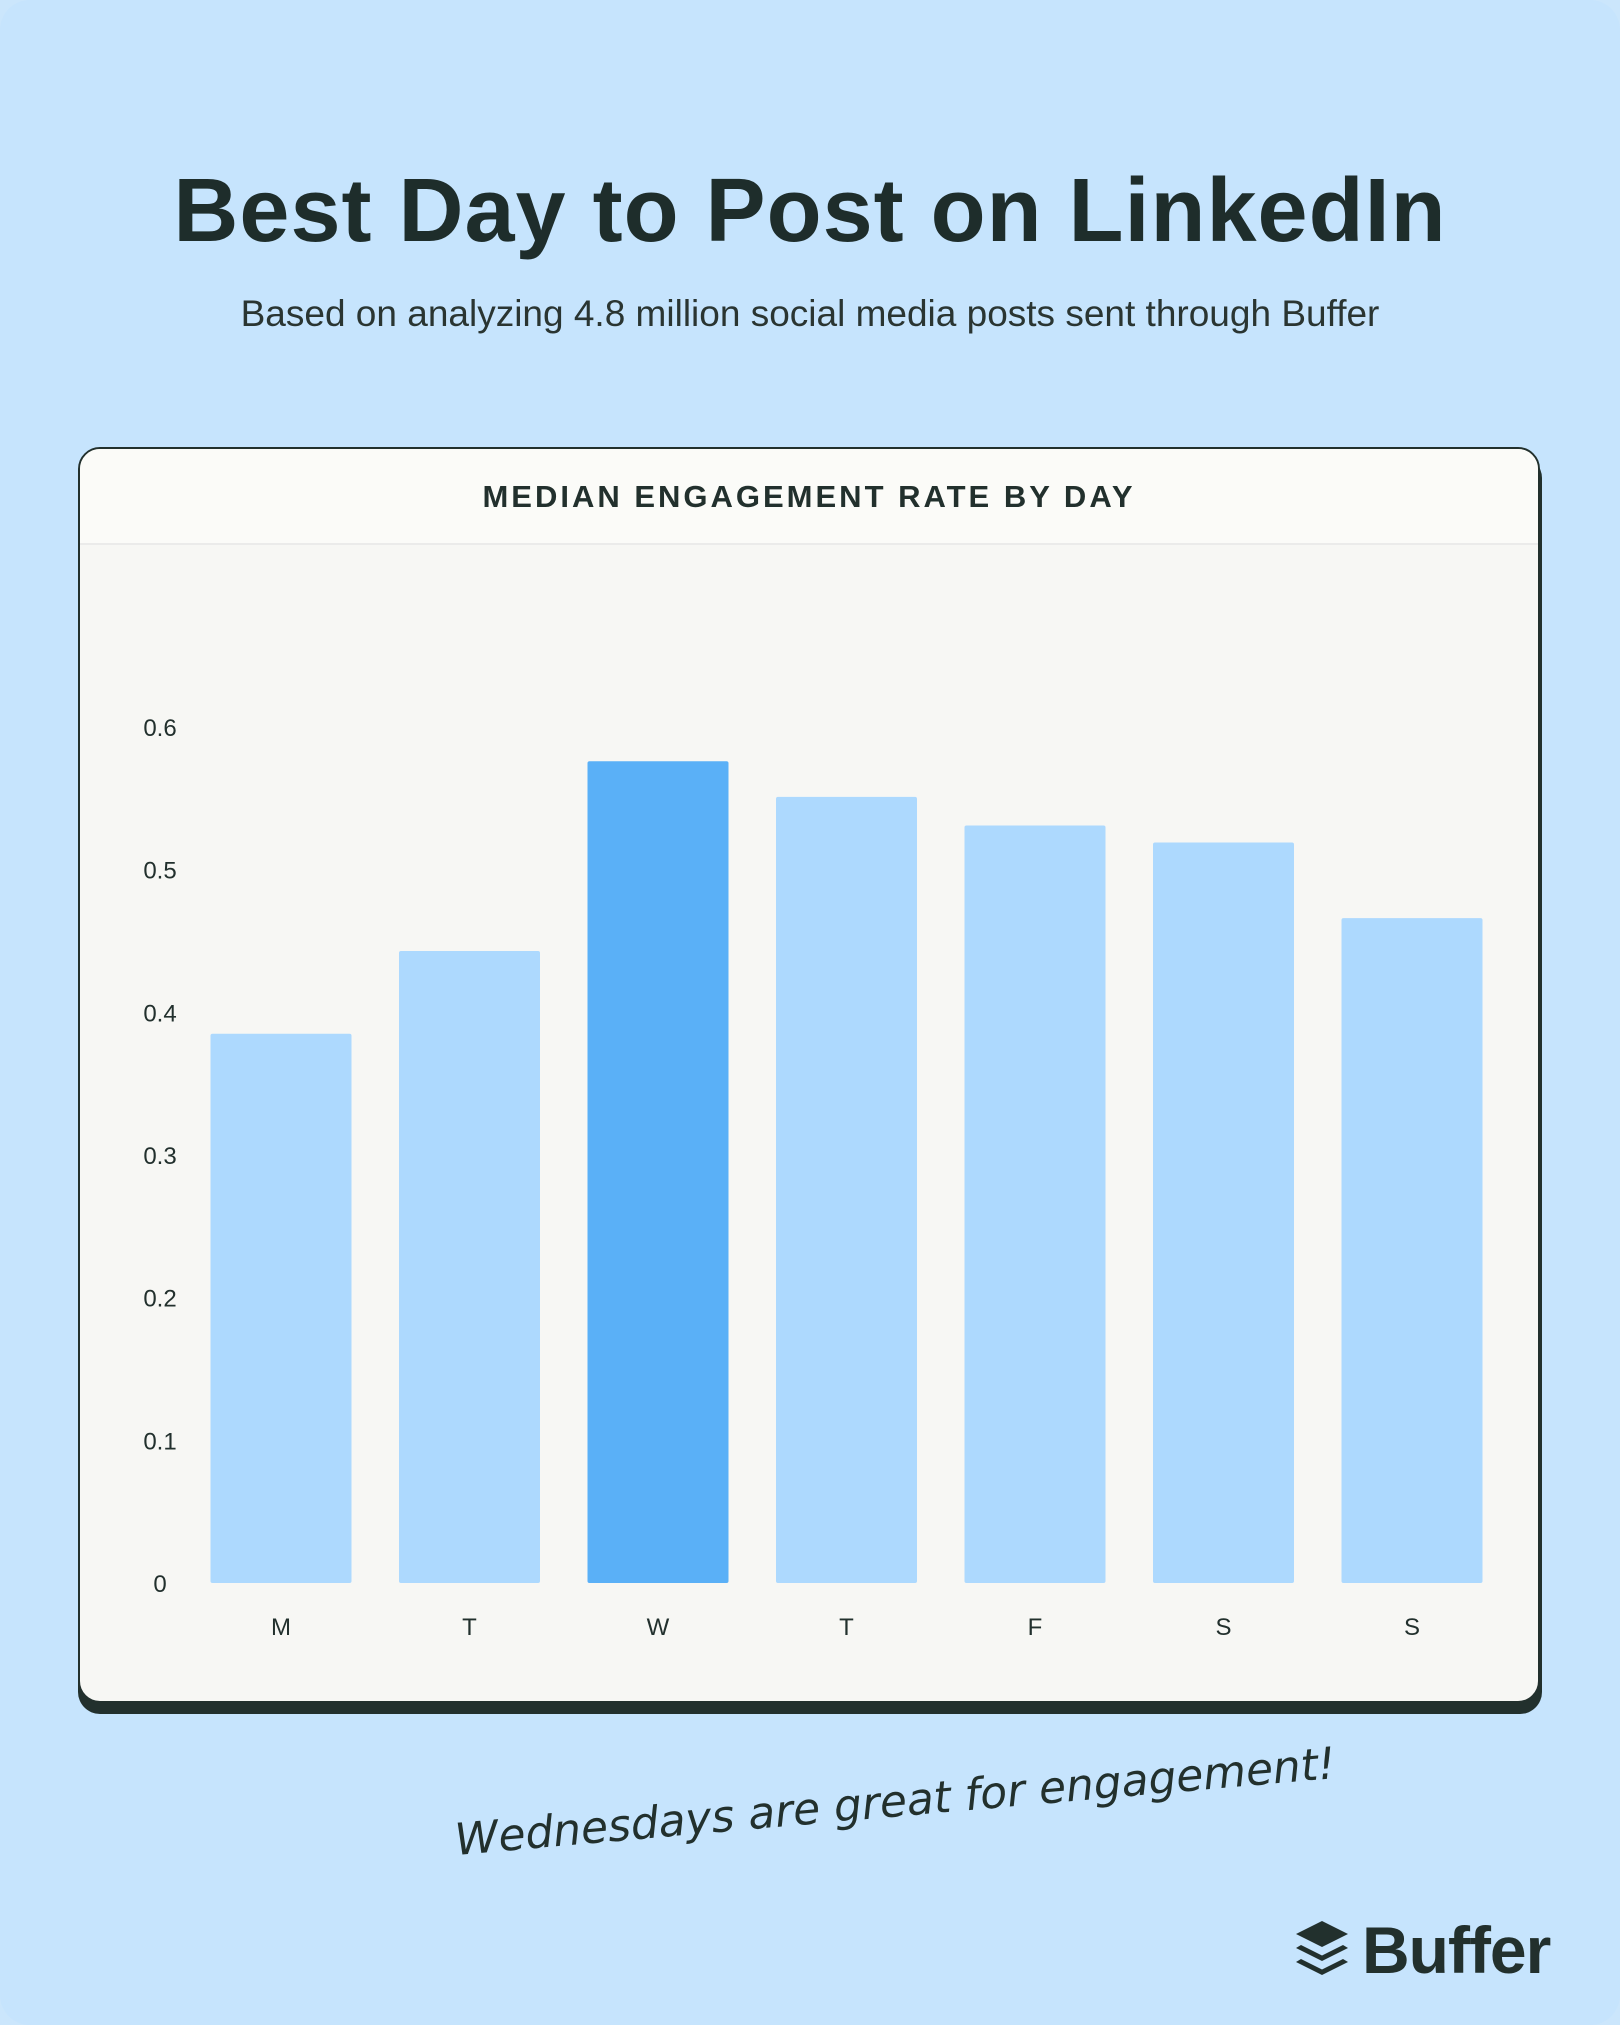 This screenshot has height=2025, width=1620. Describe the element at coordinates (658, 1627) in the screenshot. I see `x-tick-label: W` at that location.